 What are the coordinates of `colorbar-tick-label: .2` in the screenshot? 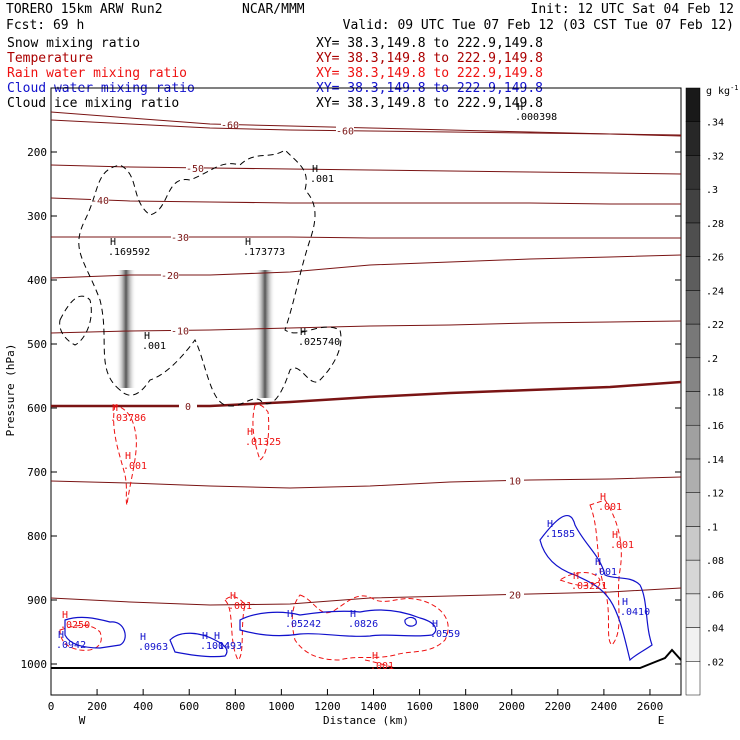 It's located at (712, 359).